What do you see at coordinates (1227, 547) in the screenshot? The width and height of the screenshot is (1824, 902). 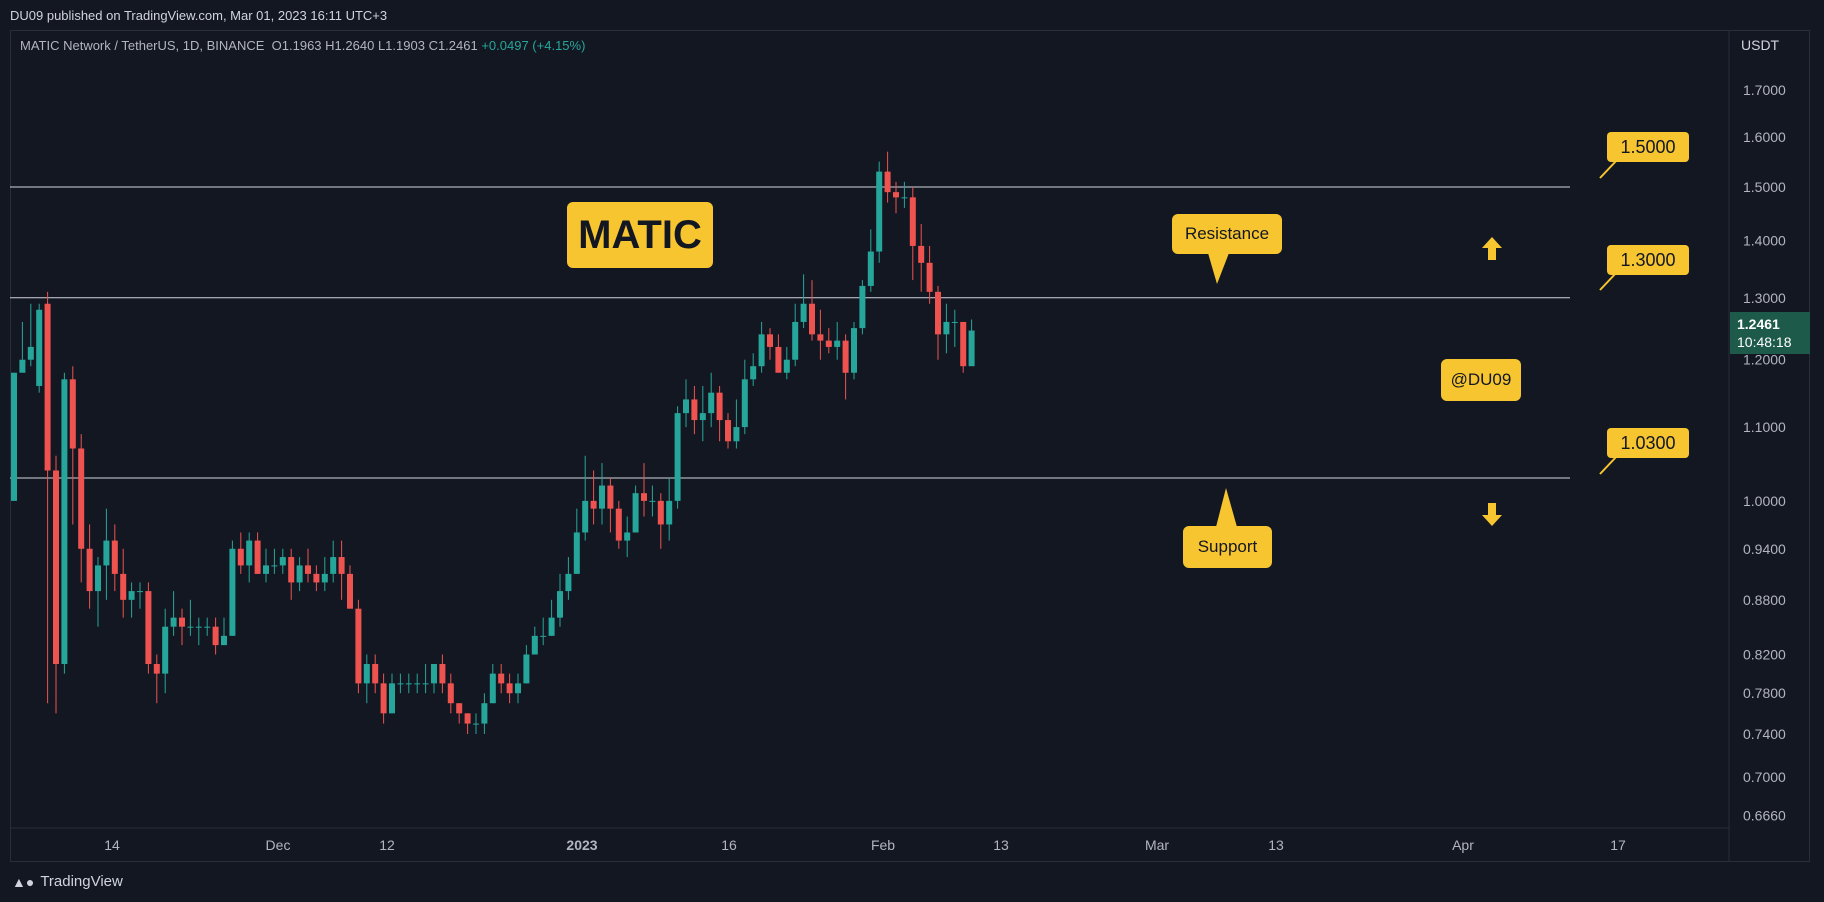 I see `support-callout: Support` at bounding box center [1227, 547].